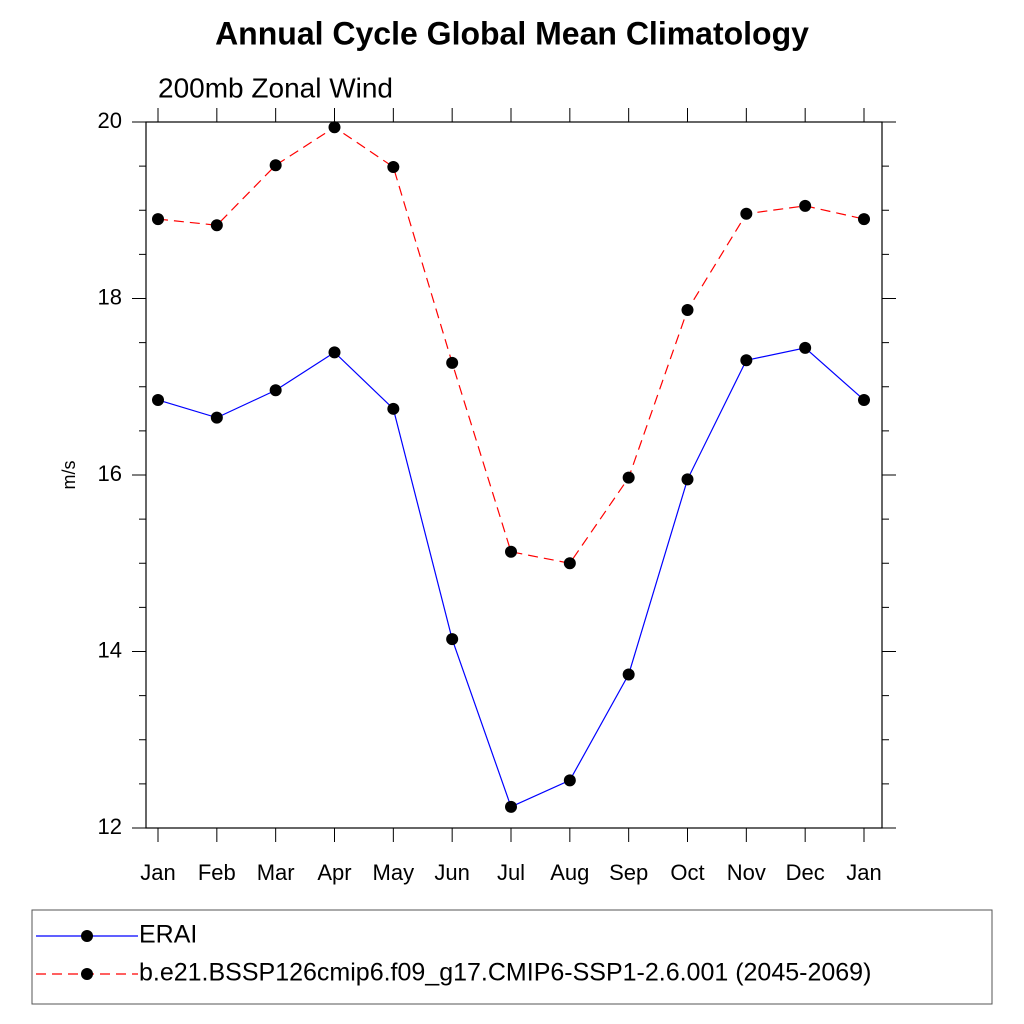 The image size is (1024, 1024). Describe the element at coordinates (334, 872) in the screenshot. I see `x-tick-label: Apr` at that location.